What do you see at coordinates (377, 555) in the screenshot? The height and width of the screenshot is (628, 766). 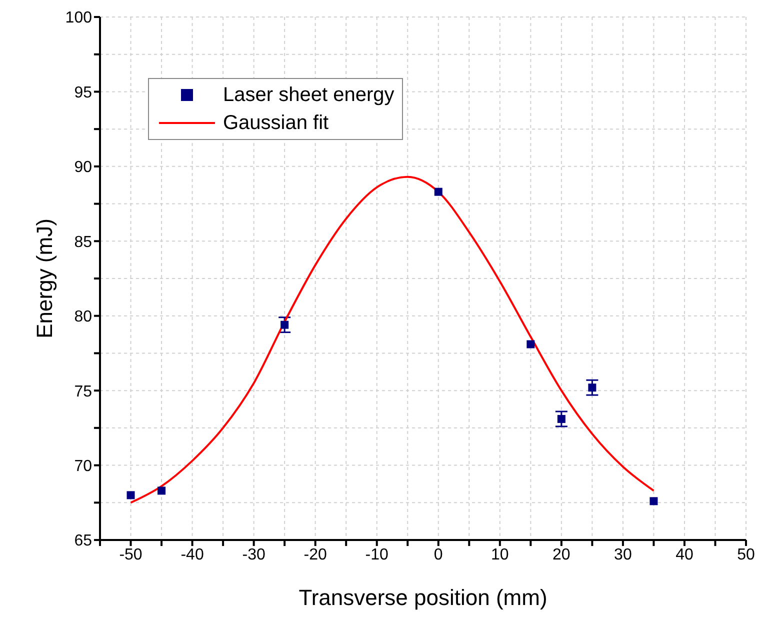 I see `x-tick-label: -10` at bounding box center [377, 555].